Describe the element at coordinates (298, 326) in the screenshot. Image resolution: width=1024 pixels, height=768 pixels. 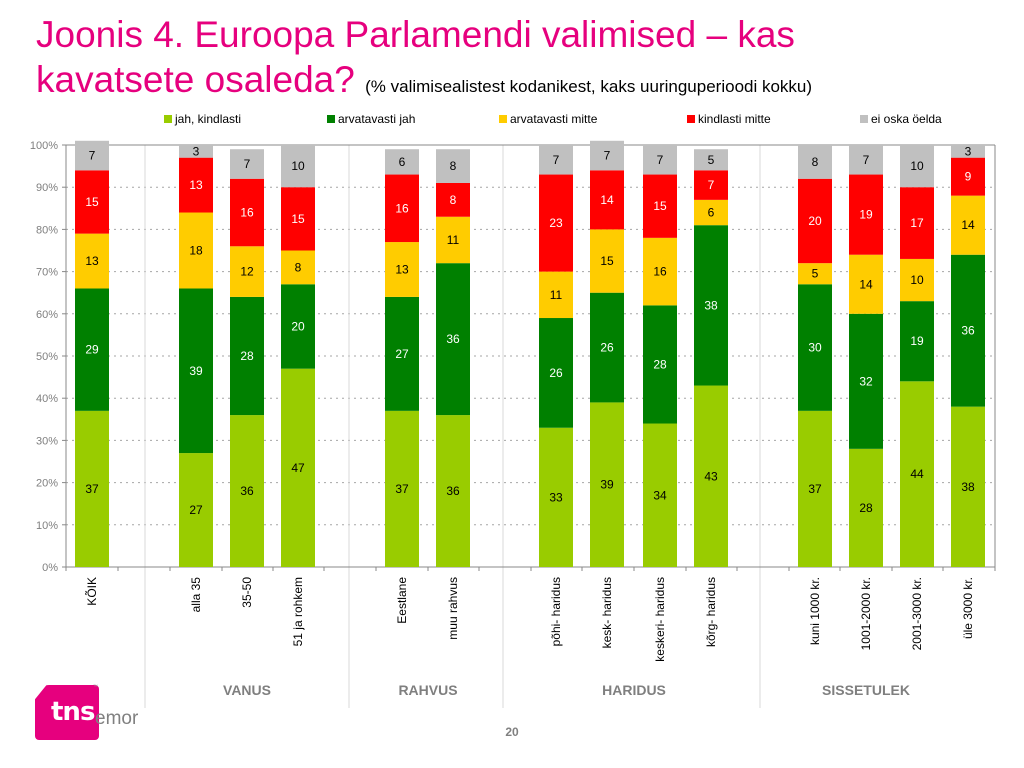
I see `data-label: 20` at that location.